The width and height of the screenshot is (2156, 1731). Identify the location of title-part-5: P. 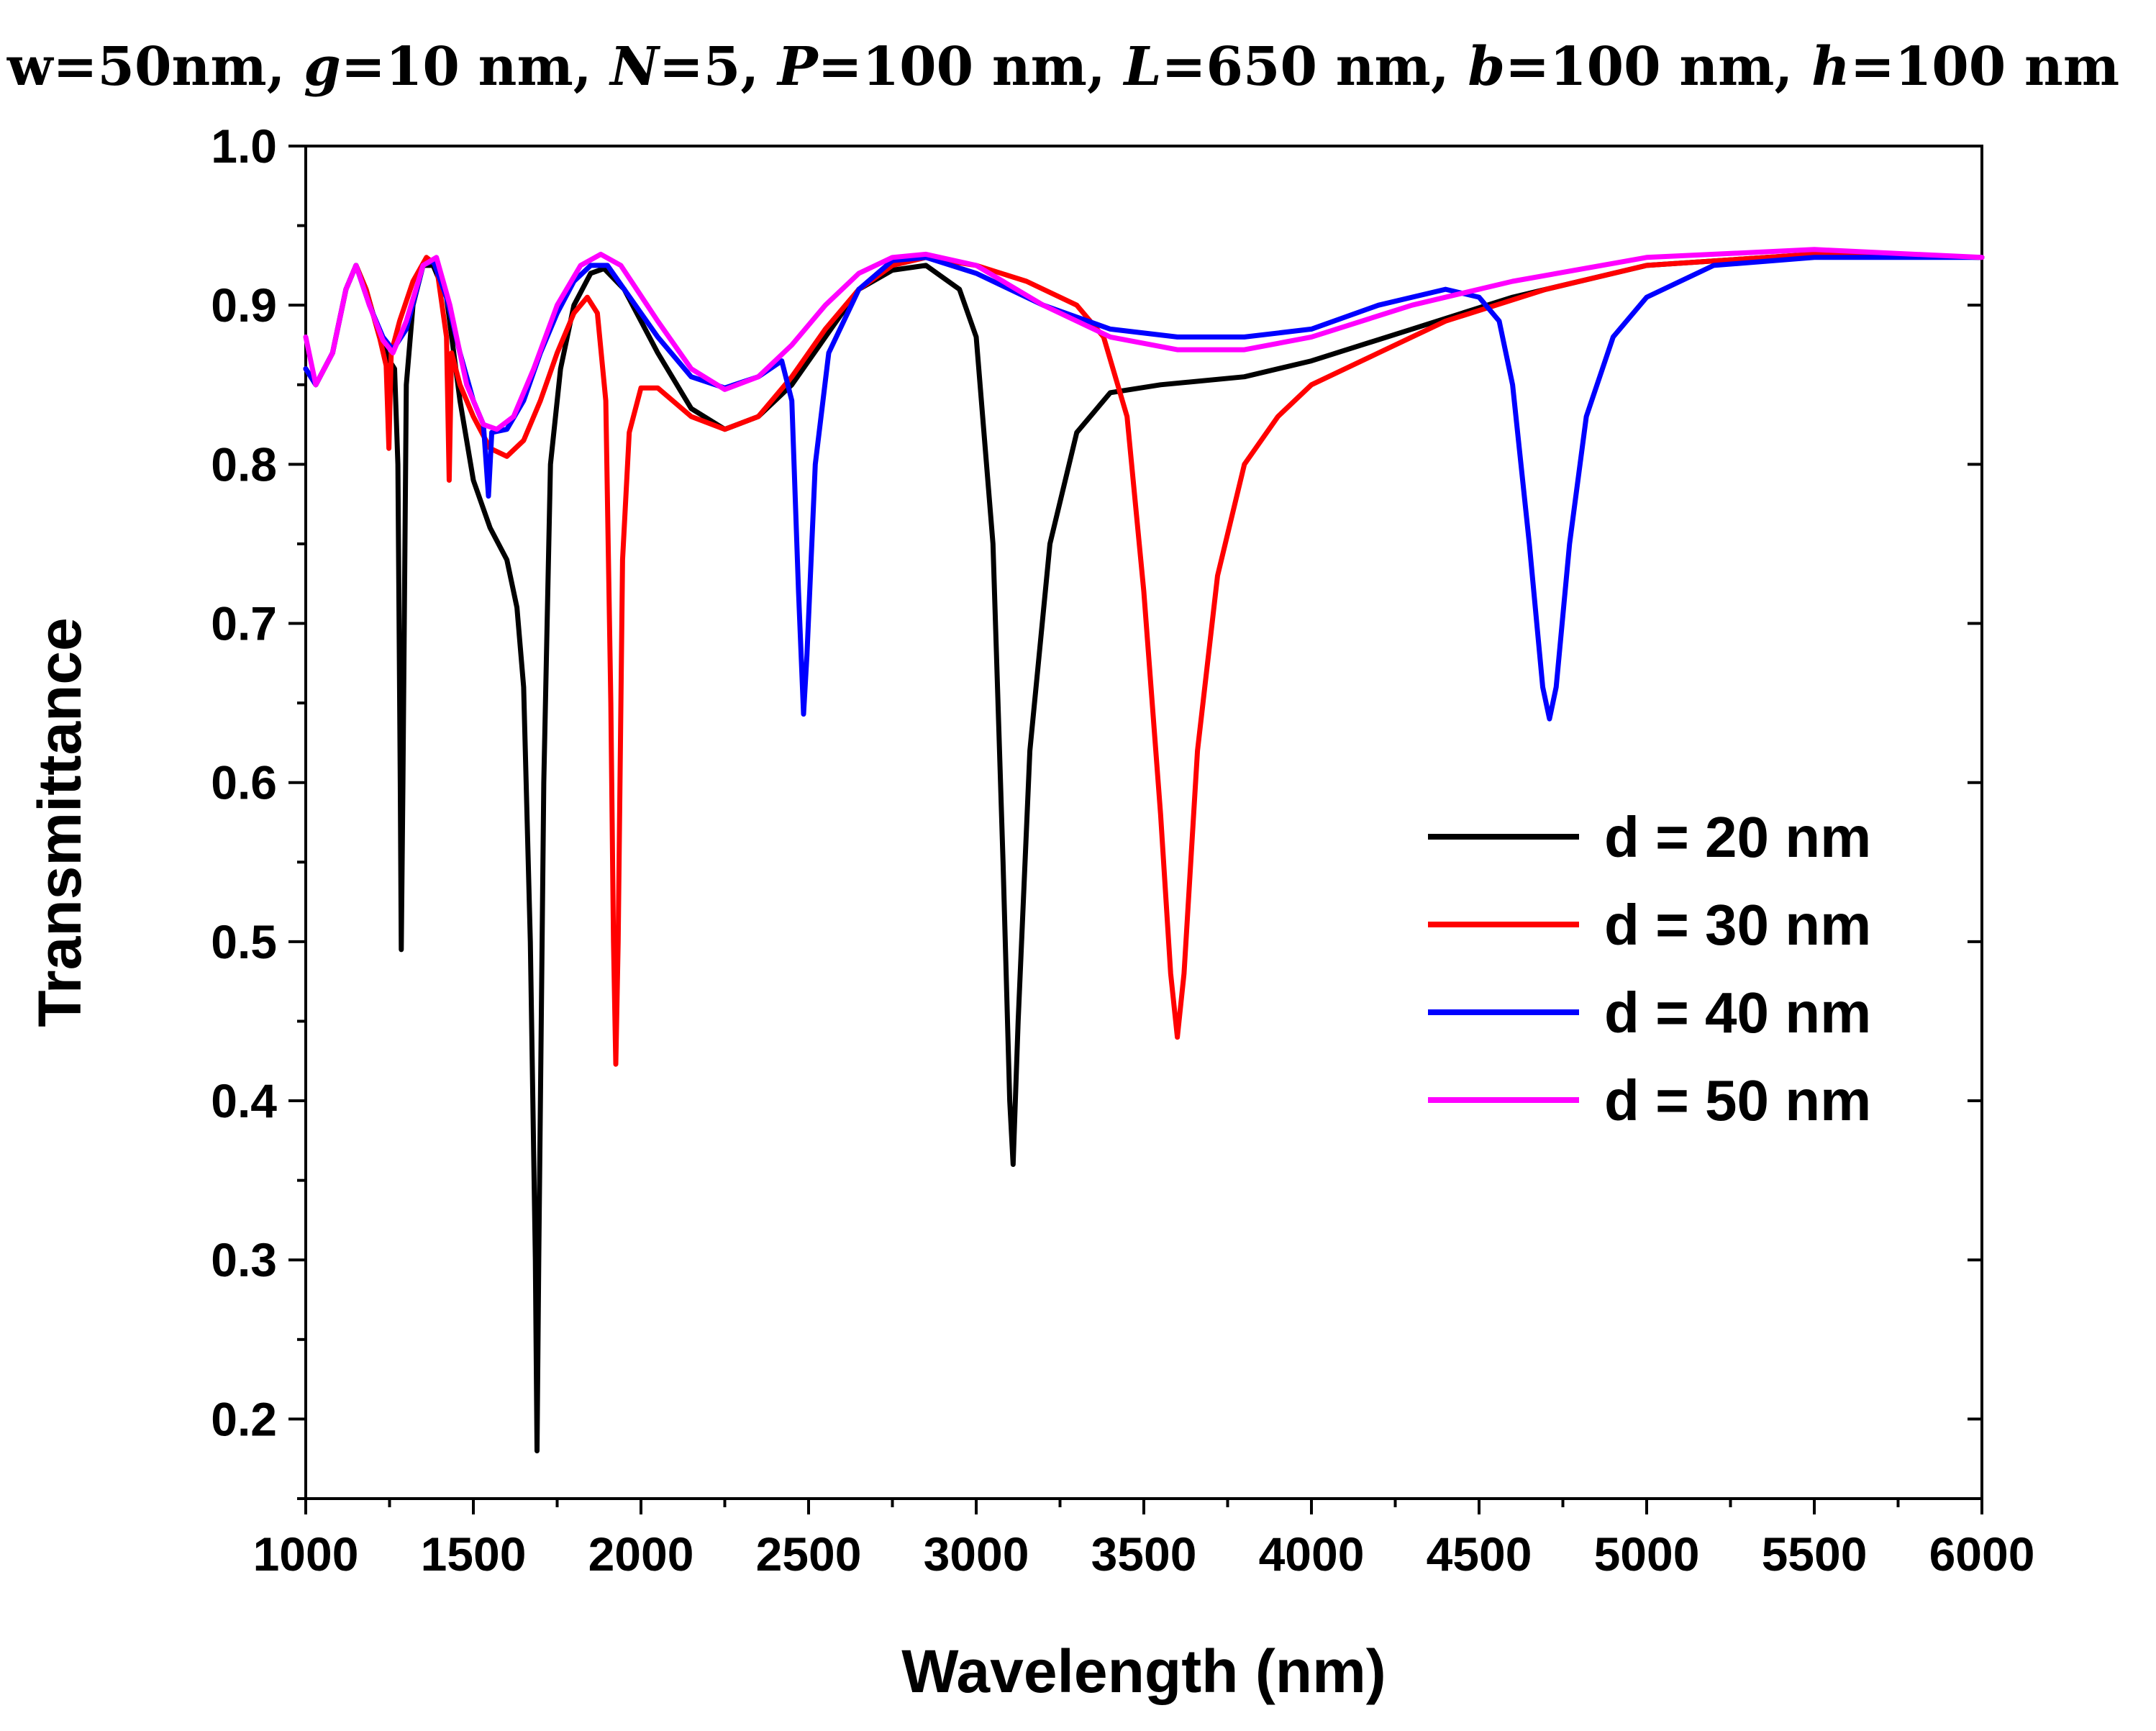
(797, 67).